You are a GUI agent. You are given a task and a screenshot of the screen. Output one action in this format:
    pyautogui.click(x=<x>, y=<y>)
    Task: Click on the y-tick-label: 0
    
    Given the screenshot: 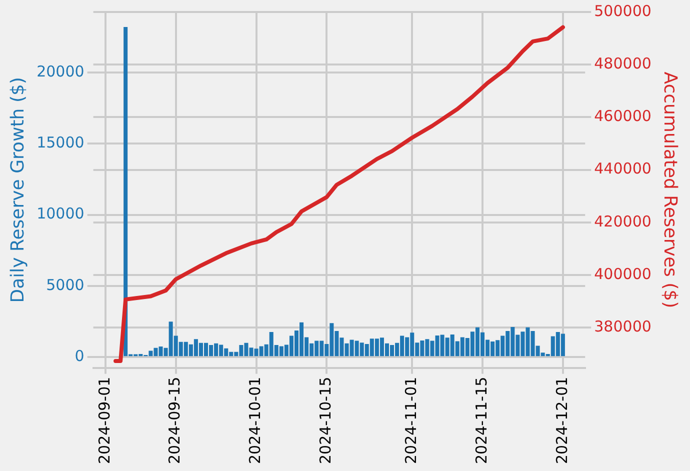 What is the action you would take?
    pyautogui.click(x=79, y=356)
    